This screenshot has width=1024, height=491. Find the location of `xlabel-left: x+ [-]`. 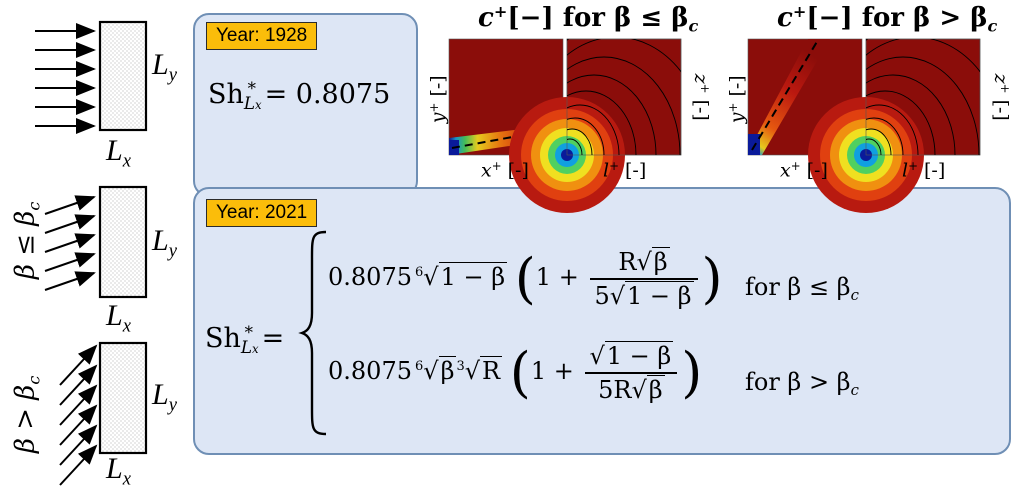

xlabel-left: x+ [-] is located at coordinates (505, 170).